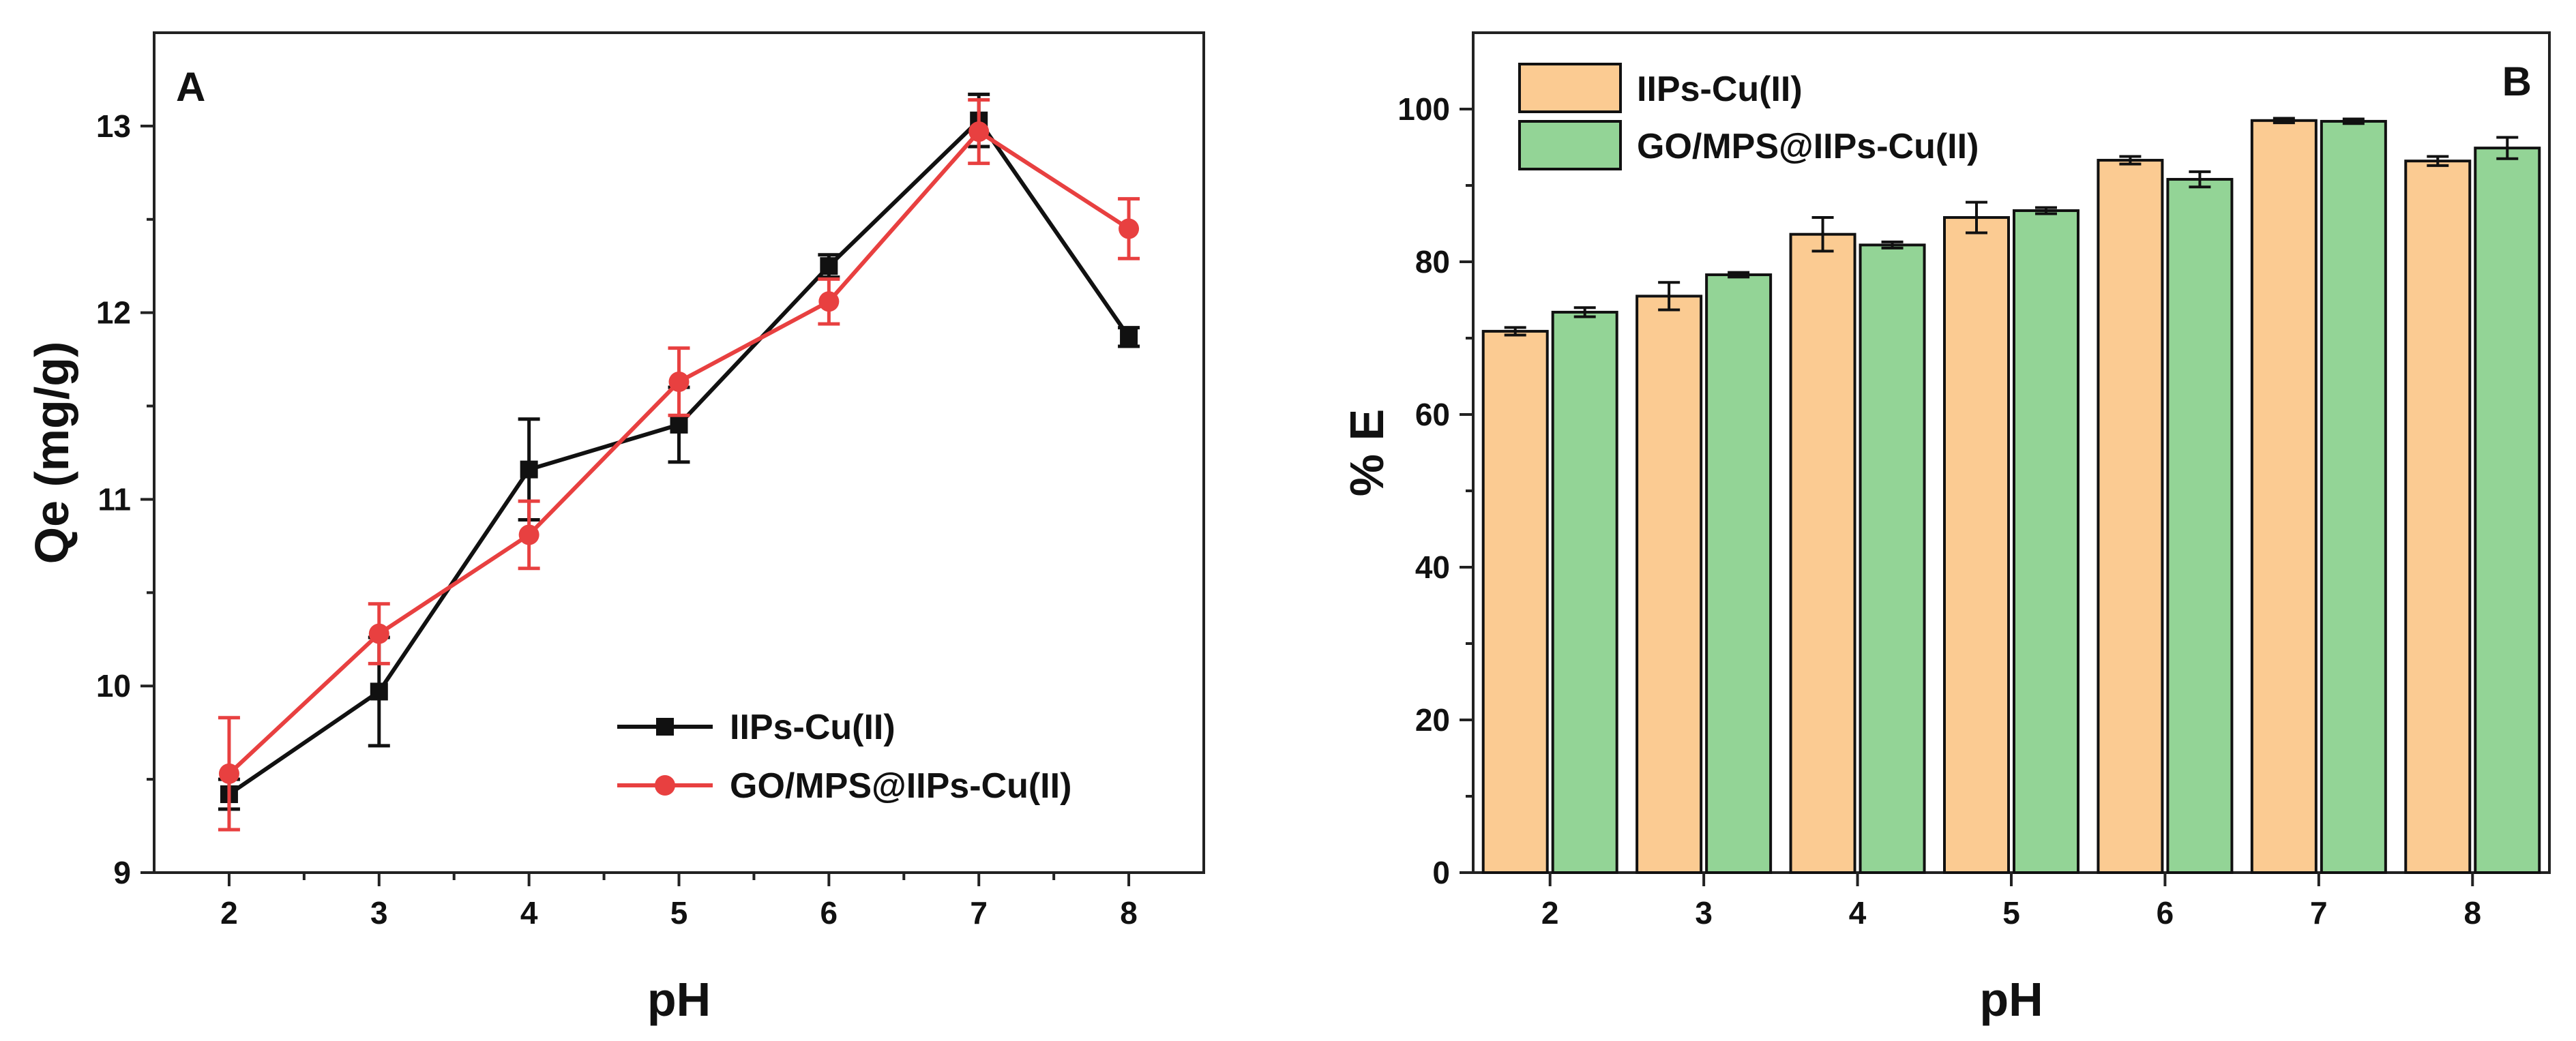 This screenshot has height=1041, width=2576. What do you see at coordinates (113, 126) in the screenshot?
I see `y-tick-label: 13` at bounding box center [113, 126].